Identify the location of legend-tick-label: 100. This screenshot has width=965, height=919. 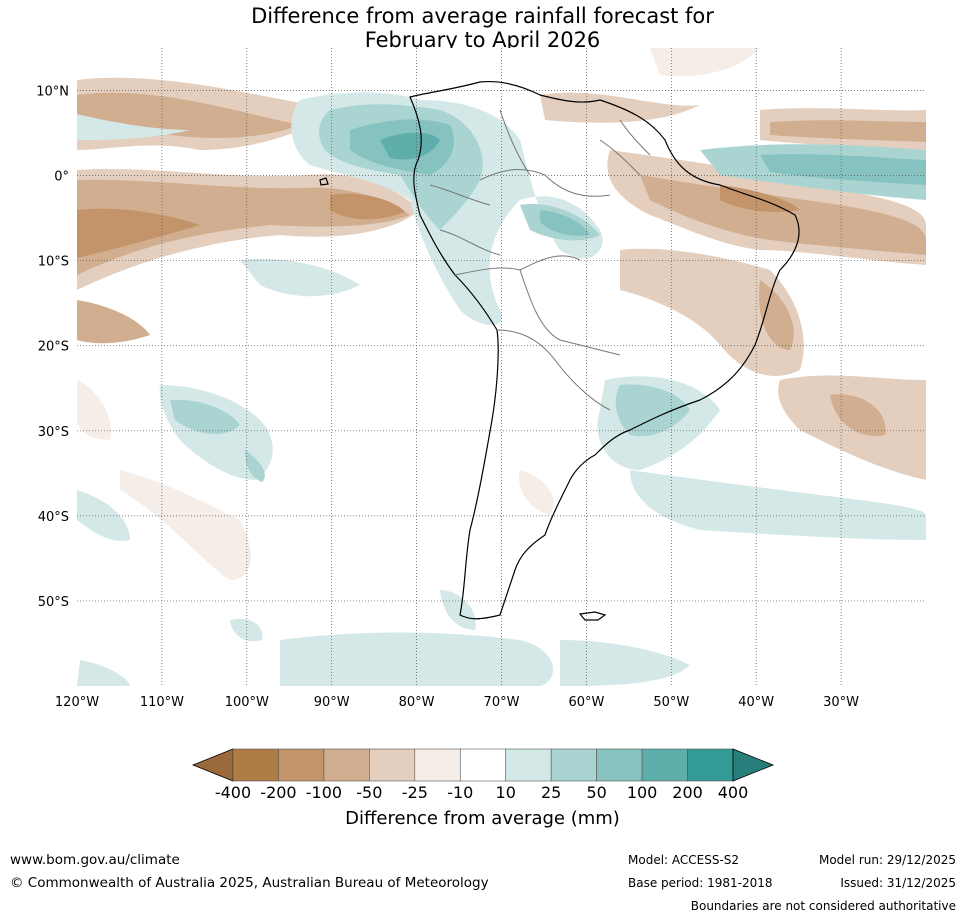
(642, 792).